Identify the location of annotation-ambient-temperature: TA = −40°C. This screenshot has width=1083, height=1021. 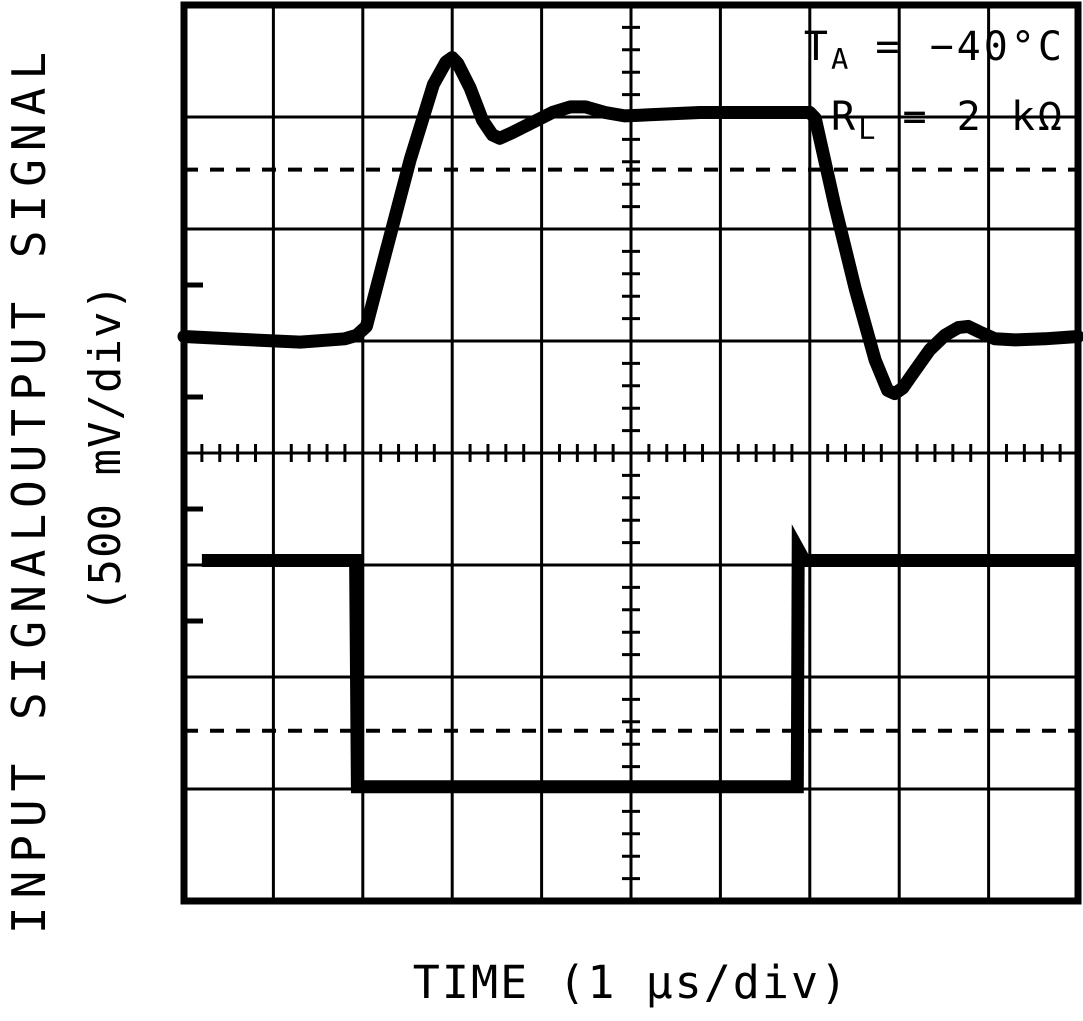
(934, 53).